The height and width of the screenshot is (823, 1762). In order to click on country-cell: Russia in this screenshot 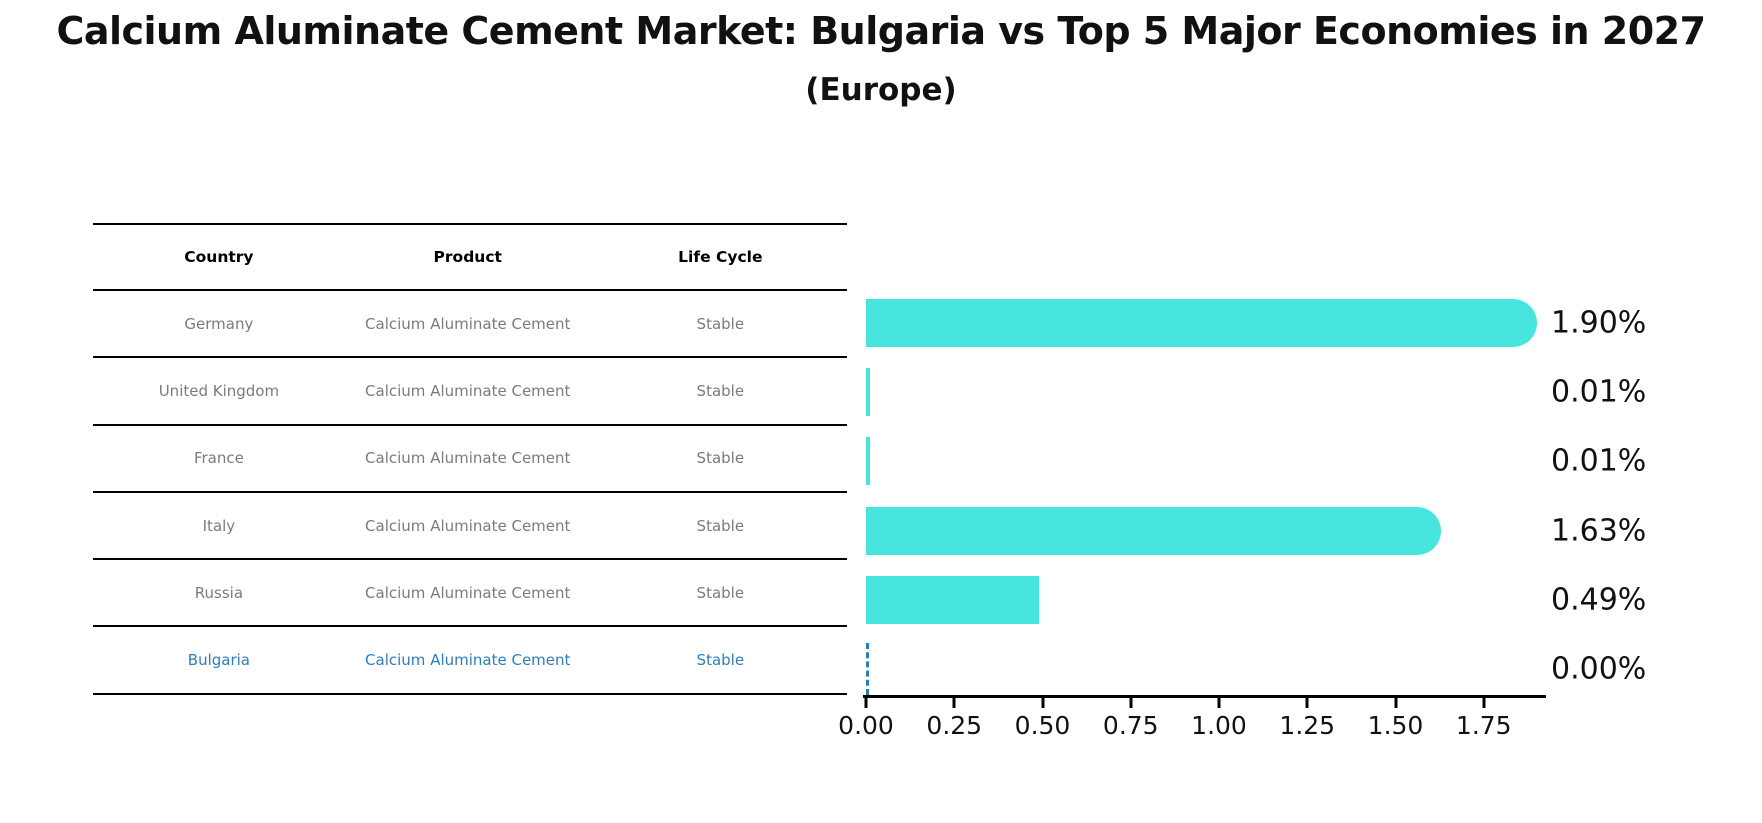, I will do `click(219, 592)`.